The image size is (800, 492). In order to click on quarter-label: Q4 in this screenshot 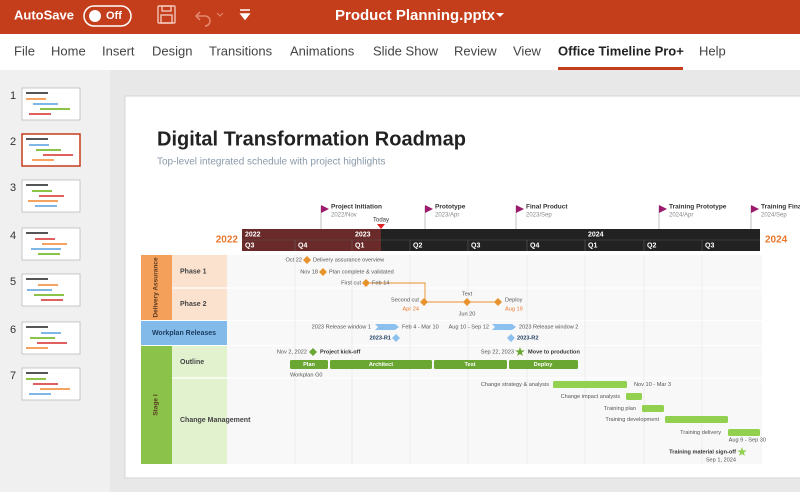, I will do `click(534, 245)`.